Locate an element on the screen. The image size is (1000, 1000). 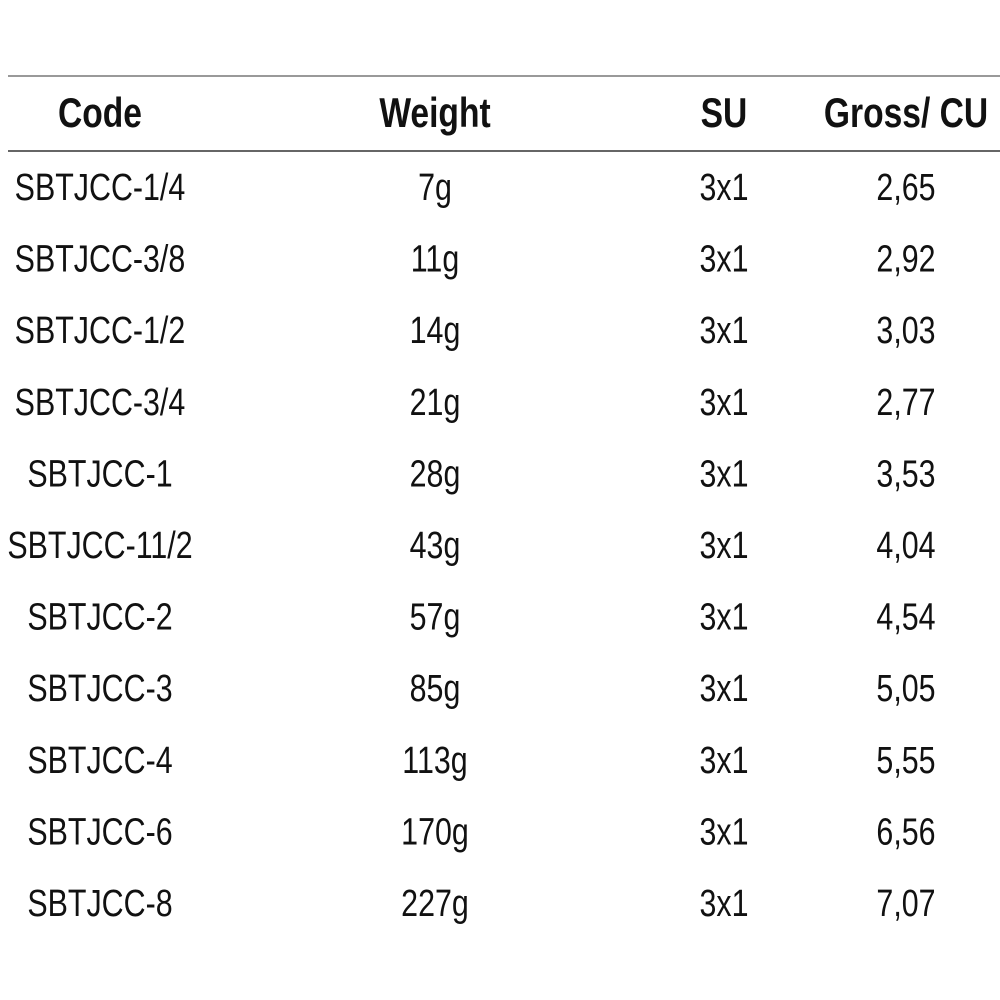
table-cell: 2,65 is located at coordinates (905, 188).